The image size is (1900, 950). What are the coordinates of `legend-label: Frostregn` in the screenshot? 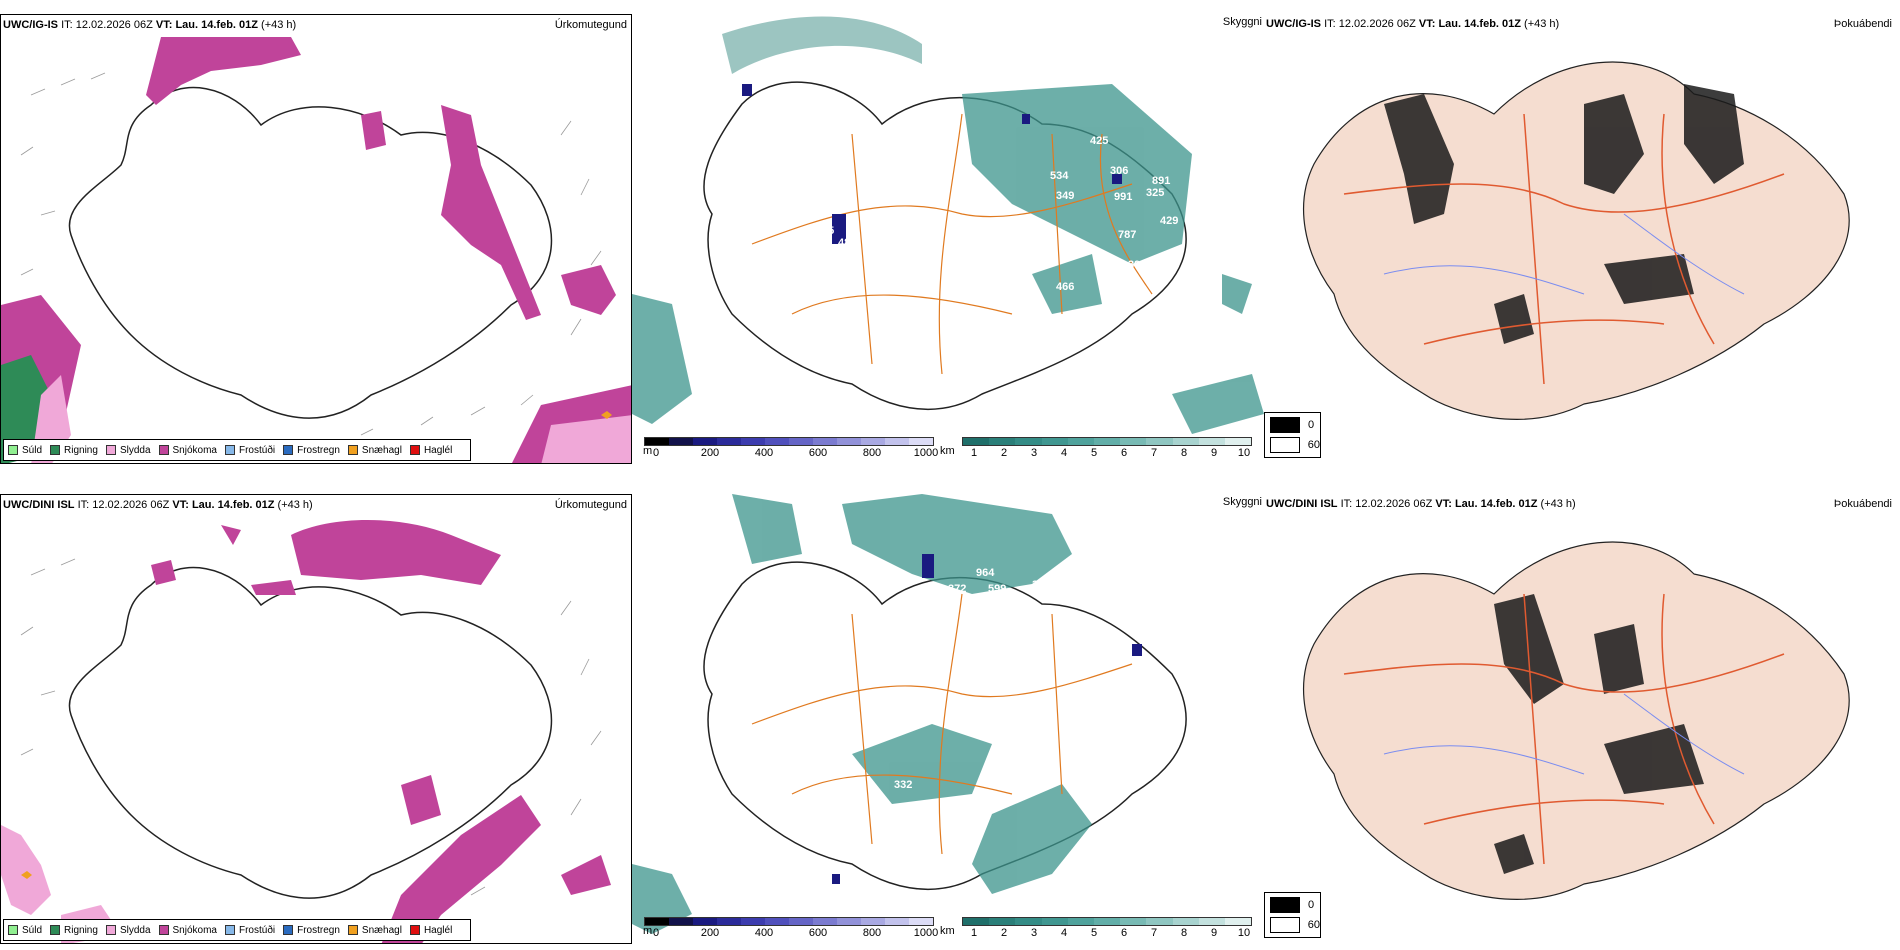 It's located at (318, 450).